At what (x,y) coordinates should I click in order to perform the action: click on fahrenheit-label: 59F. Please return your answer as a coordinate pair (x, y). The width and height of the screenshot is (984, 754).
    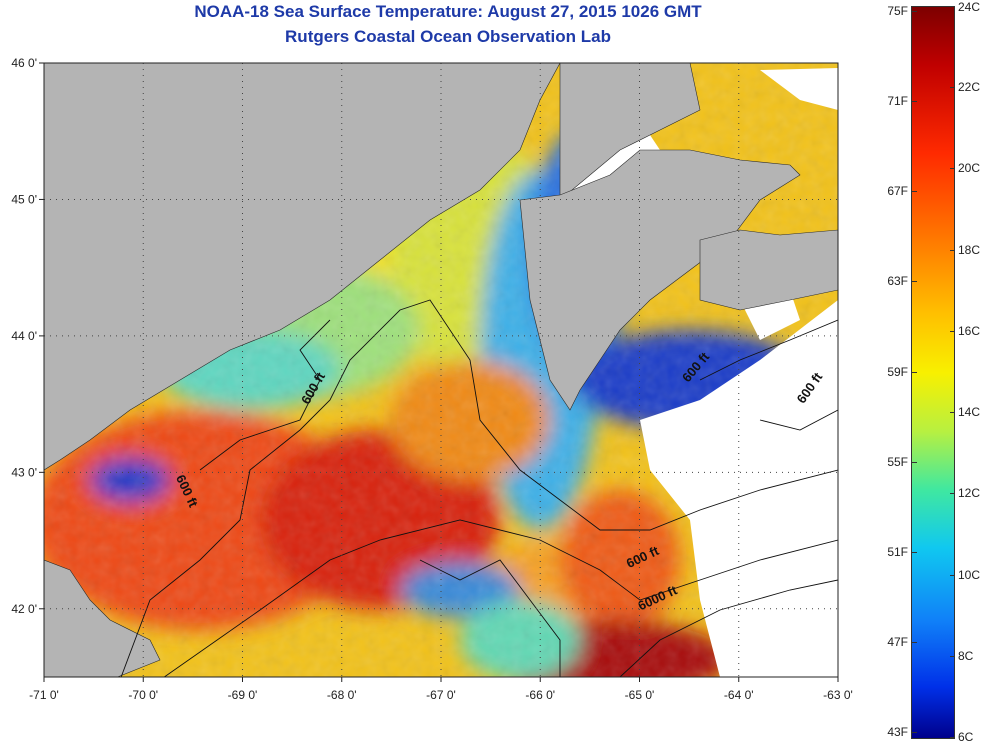
    Looking at the image, I should click on (897, 371).